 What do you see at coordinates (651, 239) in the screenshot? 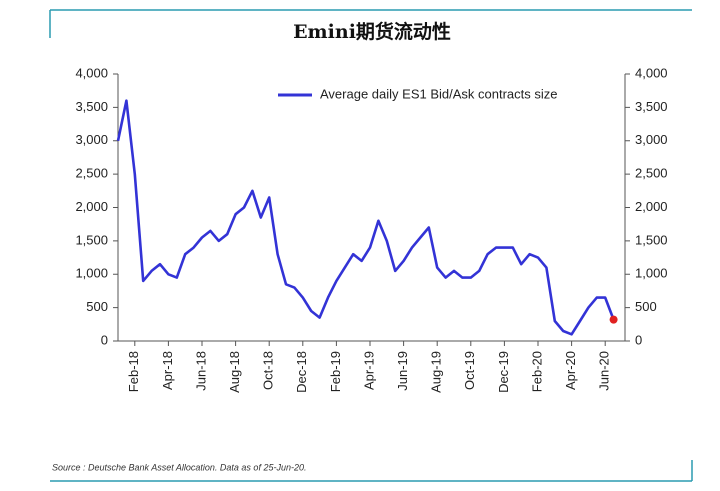
I see `y2-tick-label: 1,500` at bounding box center [651, 239].